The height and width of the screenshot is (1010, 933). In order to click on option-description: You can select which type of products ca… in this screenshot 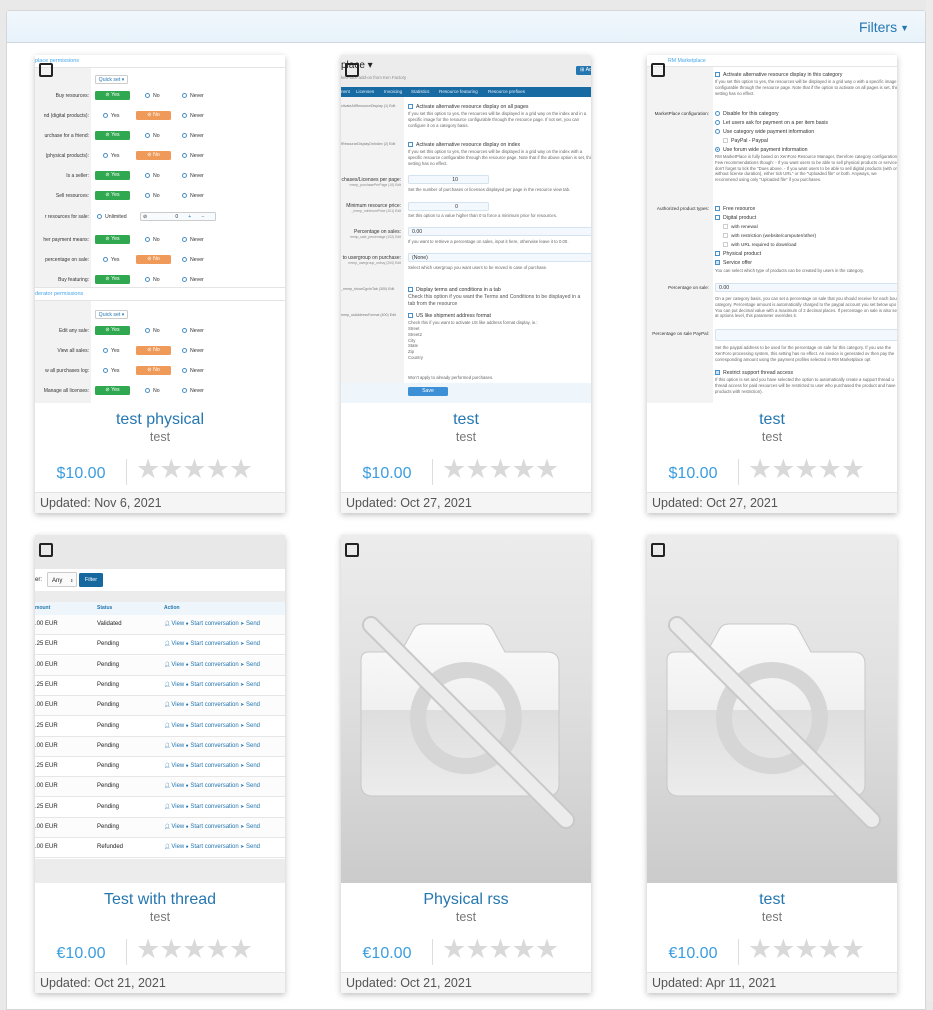, I will do `click(790, 270)`.